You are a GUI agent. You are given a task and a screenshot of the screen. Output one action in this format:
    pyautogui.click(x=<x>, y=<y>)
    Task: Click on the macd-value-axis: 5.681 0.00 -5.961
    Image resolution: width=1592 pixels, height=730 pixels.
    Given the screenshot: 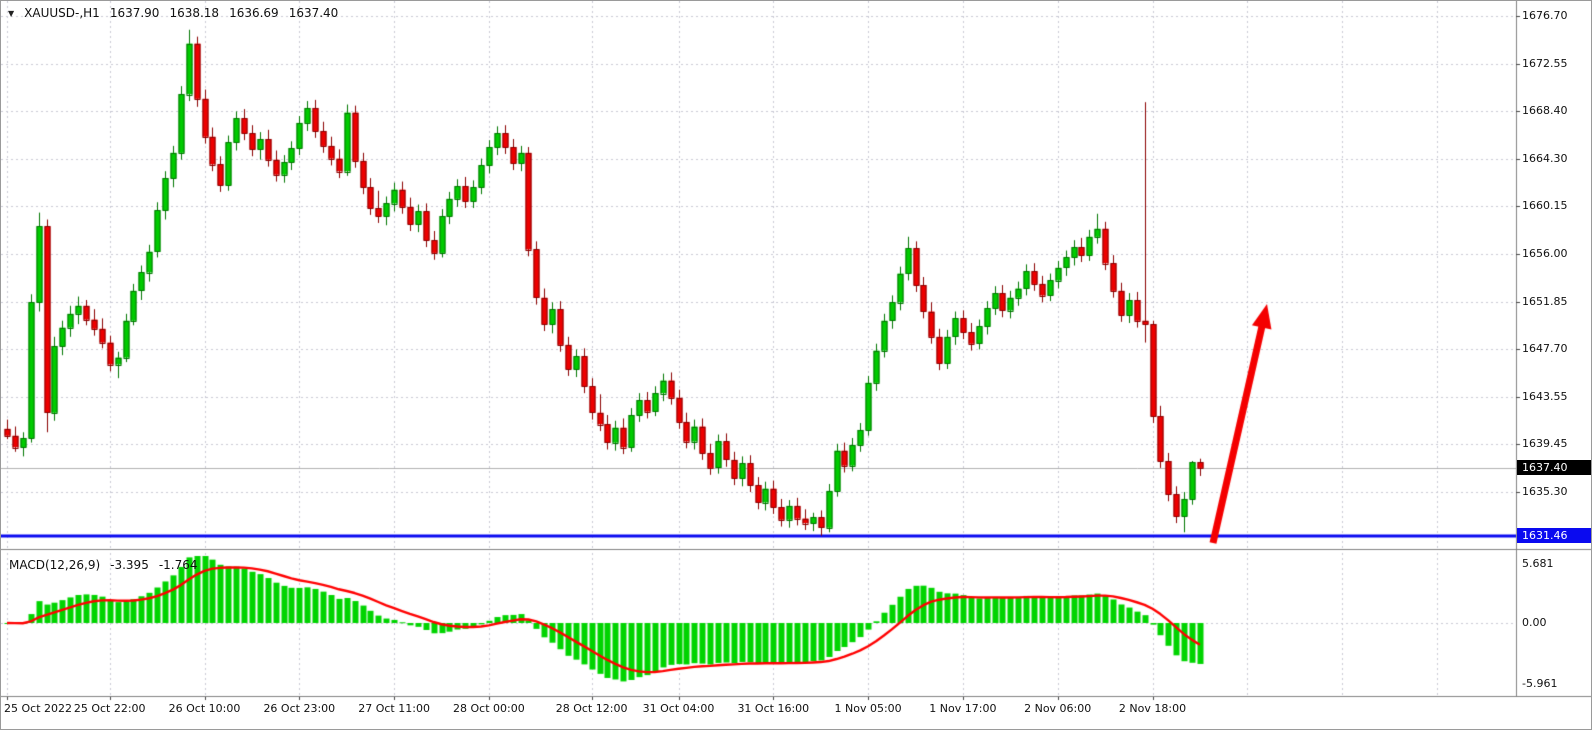 What is the action you would take?
    pyautogui.click(x=1555, y=623)
    